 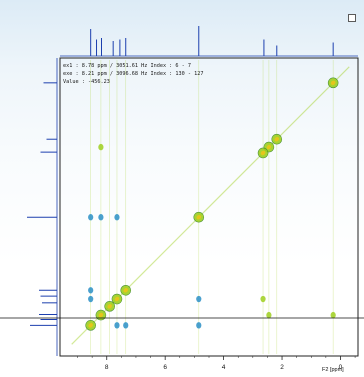 What do you see at coordinates (165, 367) in the screenshot?
I see `x-tick-label: 6` at bounding box center [165, 367].